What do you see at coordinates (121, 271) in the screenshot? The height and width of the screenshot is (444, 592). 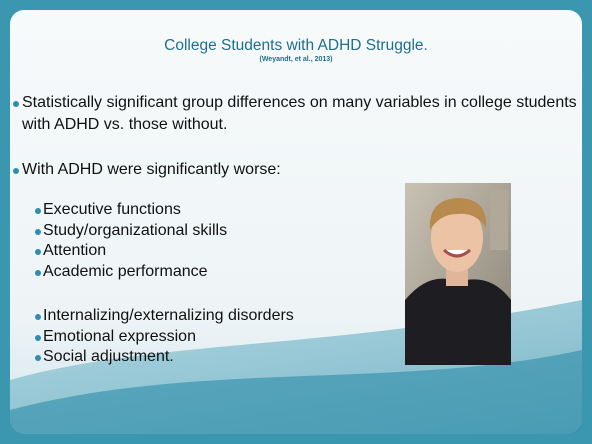 I see `sub-bullet: Academic performance` at bounding box center [121, 271].